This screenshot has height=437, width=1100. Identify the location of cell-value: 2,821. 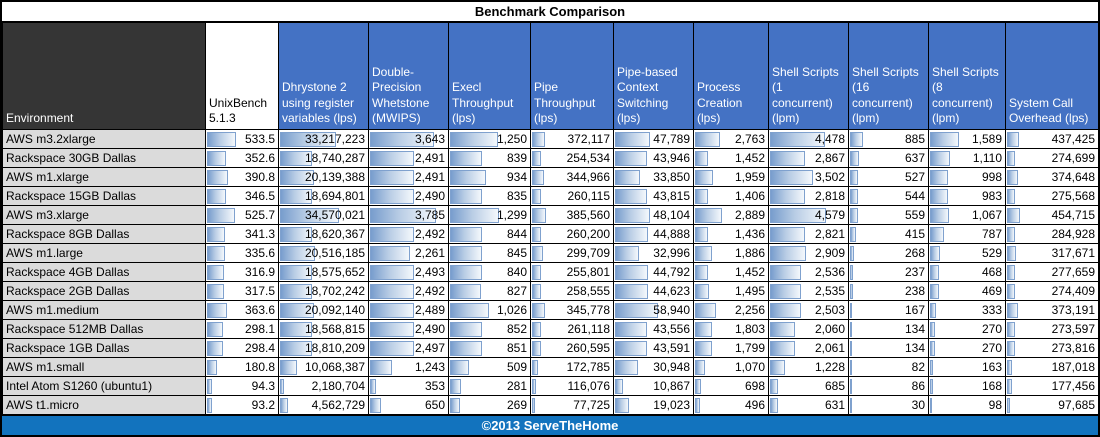
(829, 233).